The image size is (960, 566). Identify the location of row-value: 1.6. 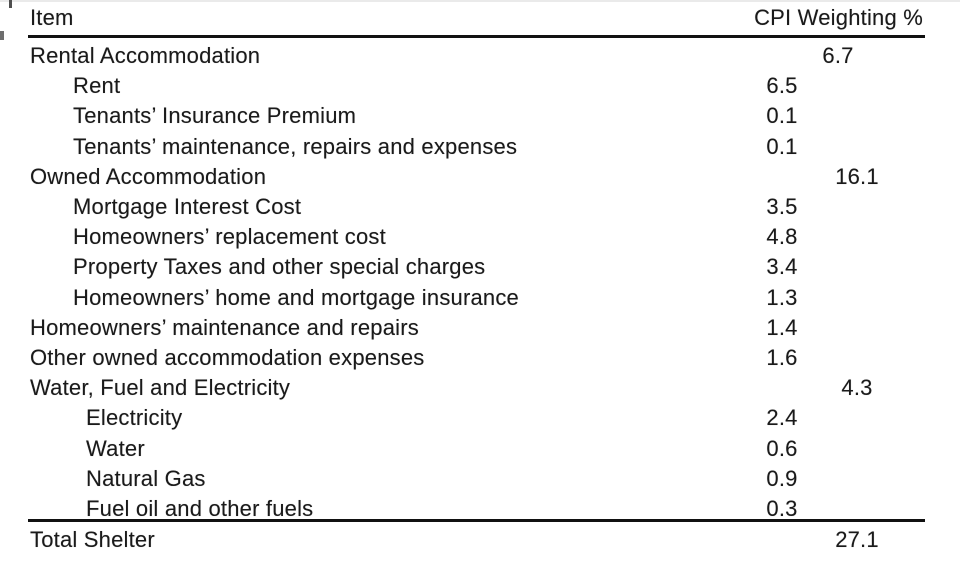
(782, 357).